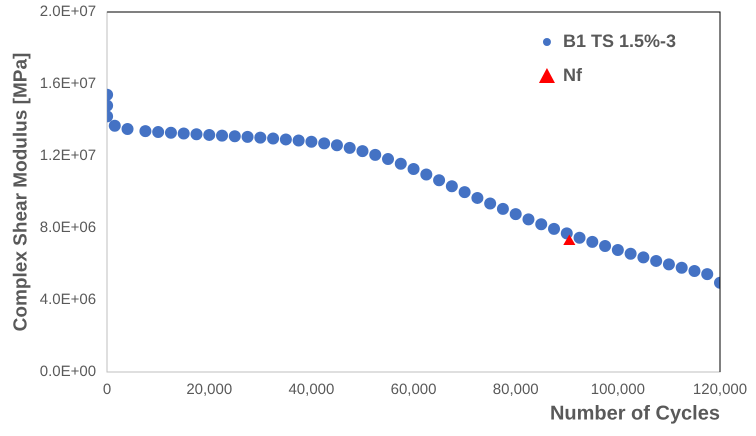  What do you see at coordinates (68, 299) in the screenshot?
I see `y-tick-label: 4.0E+06` at bounding box center [68, 299].